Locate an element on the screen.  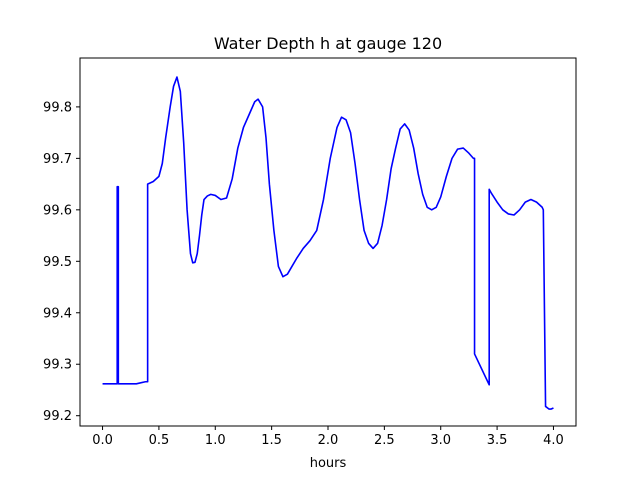
y-tick-label: 99.3 is located at coordinates (57, 365).